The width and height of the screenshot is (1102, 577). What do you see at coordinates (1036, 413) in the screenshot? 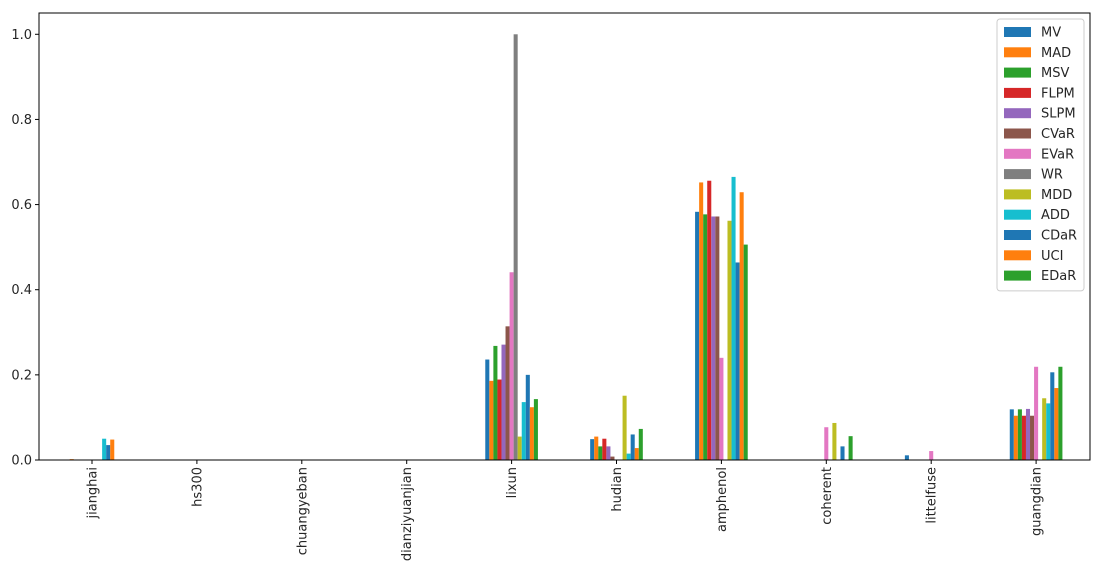
I see `bar-evar-guangdian` at bounding box center [1036, 413].